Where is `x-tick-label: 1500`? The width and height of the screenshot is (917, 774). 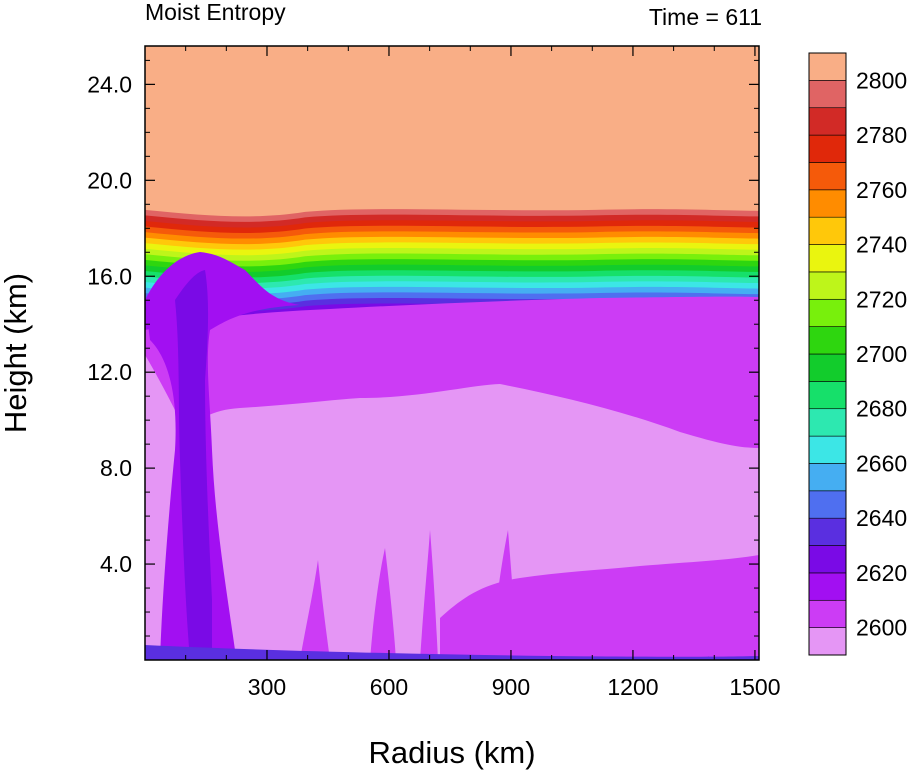 x-tick-label: 1500 is located at coordinates (754, 687).